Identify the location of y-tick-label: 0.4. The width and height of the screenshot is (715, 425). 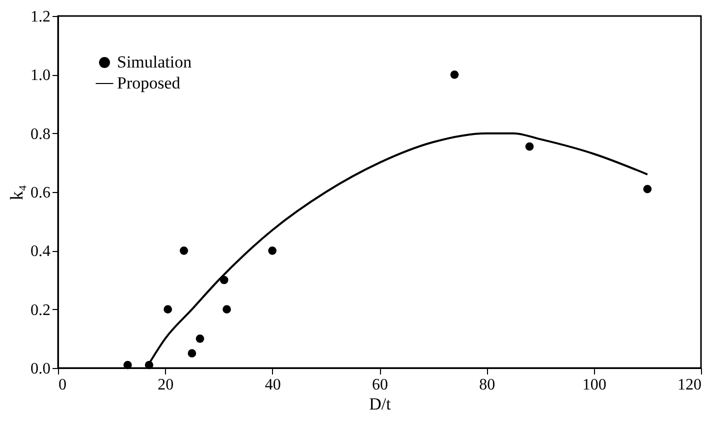
(40, 251).